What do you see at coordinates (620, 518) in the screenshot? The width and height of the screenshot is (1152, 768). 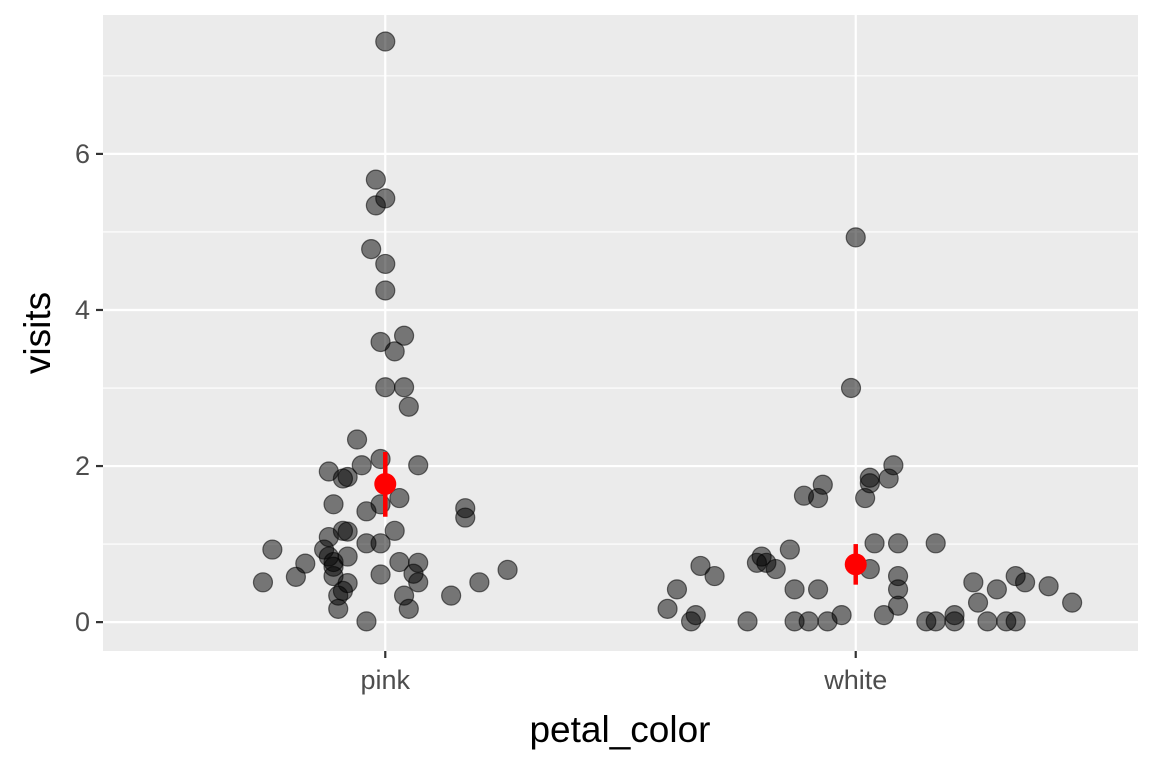 I see `summary-layer` at bounding box center [620, 518].